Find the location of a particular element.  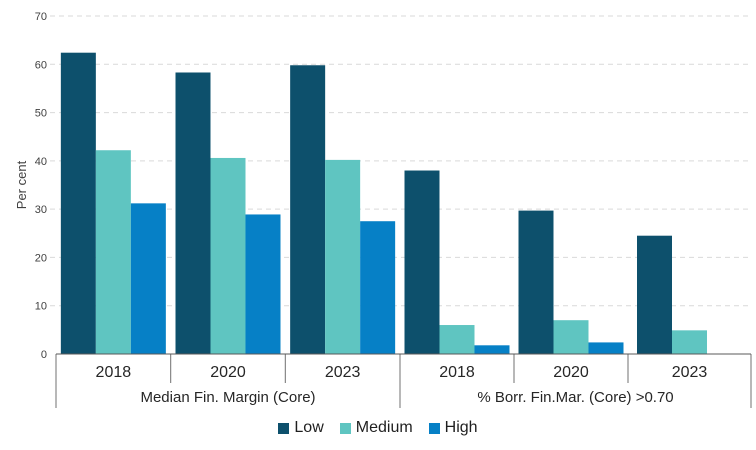

bar-low-2020-panel1 is located at coordinates (193, 213).